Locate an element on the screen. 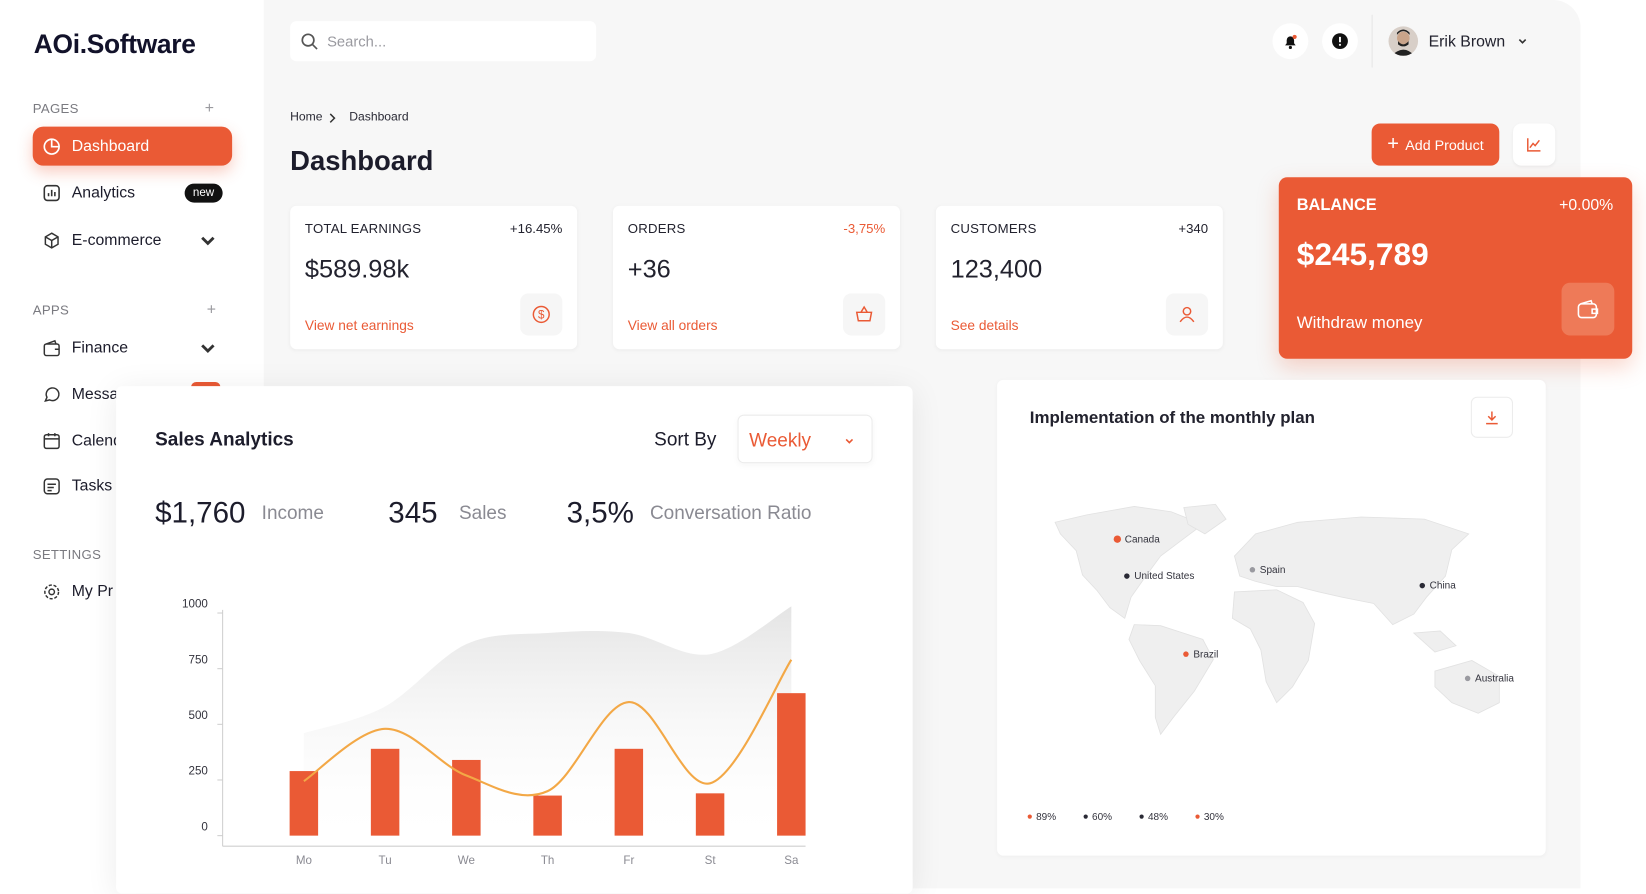  chart-button is located at coordinates (1534, 144).